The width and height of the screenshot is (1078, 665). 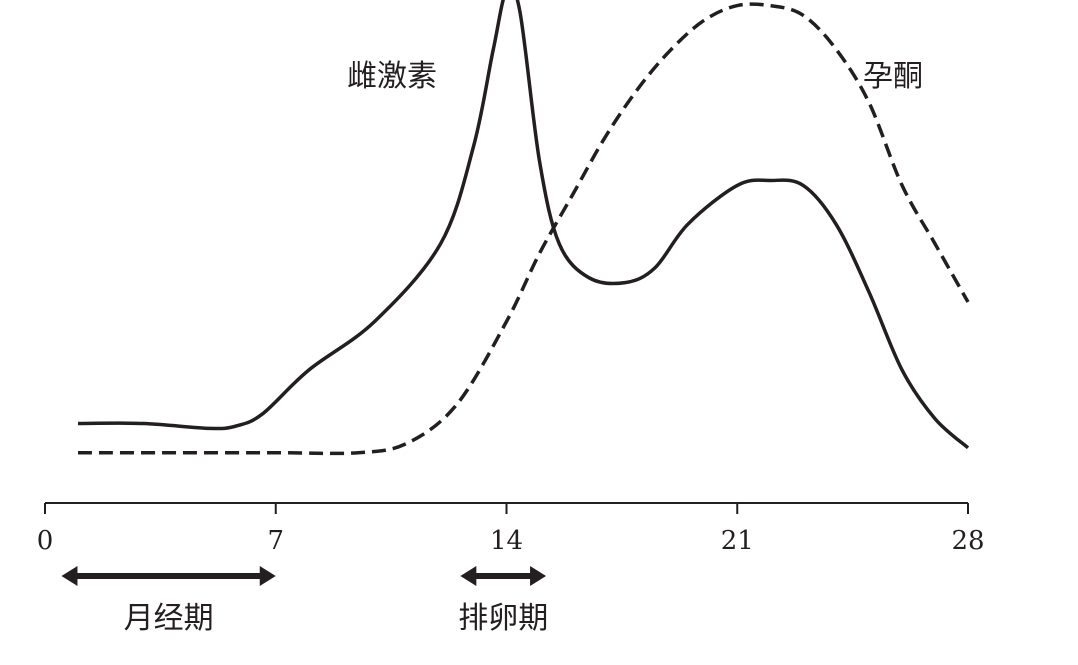 What do you see at coordinates (169, 618) in the screenshot?
I see `phase-label: 月经期` at bounding box center [169, 618].